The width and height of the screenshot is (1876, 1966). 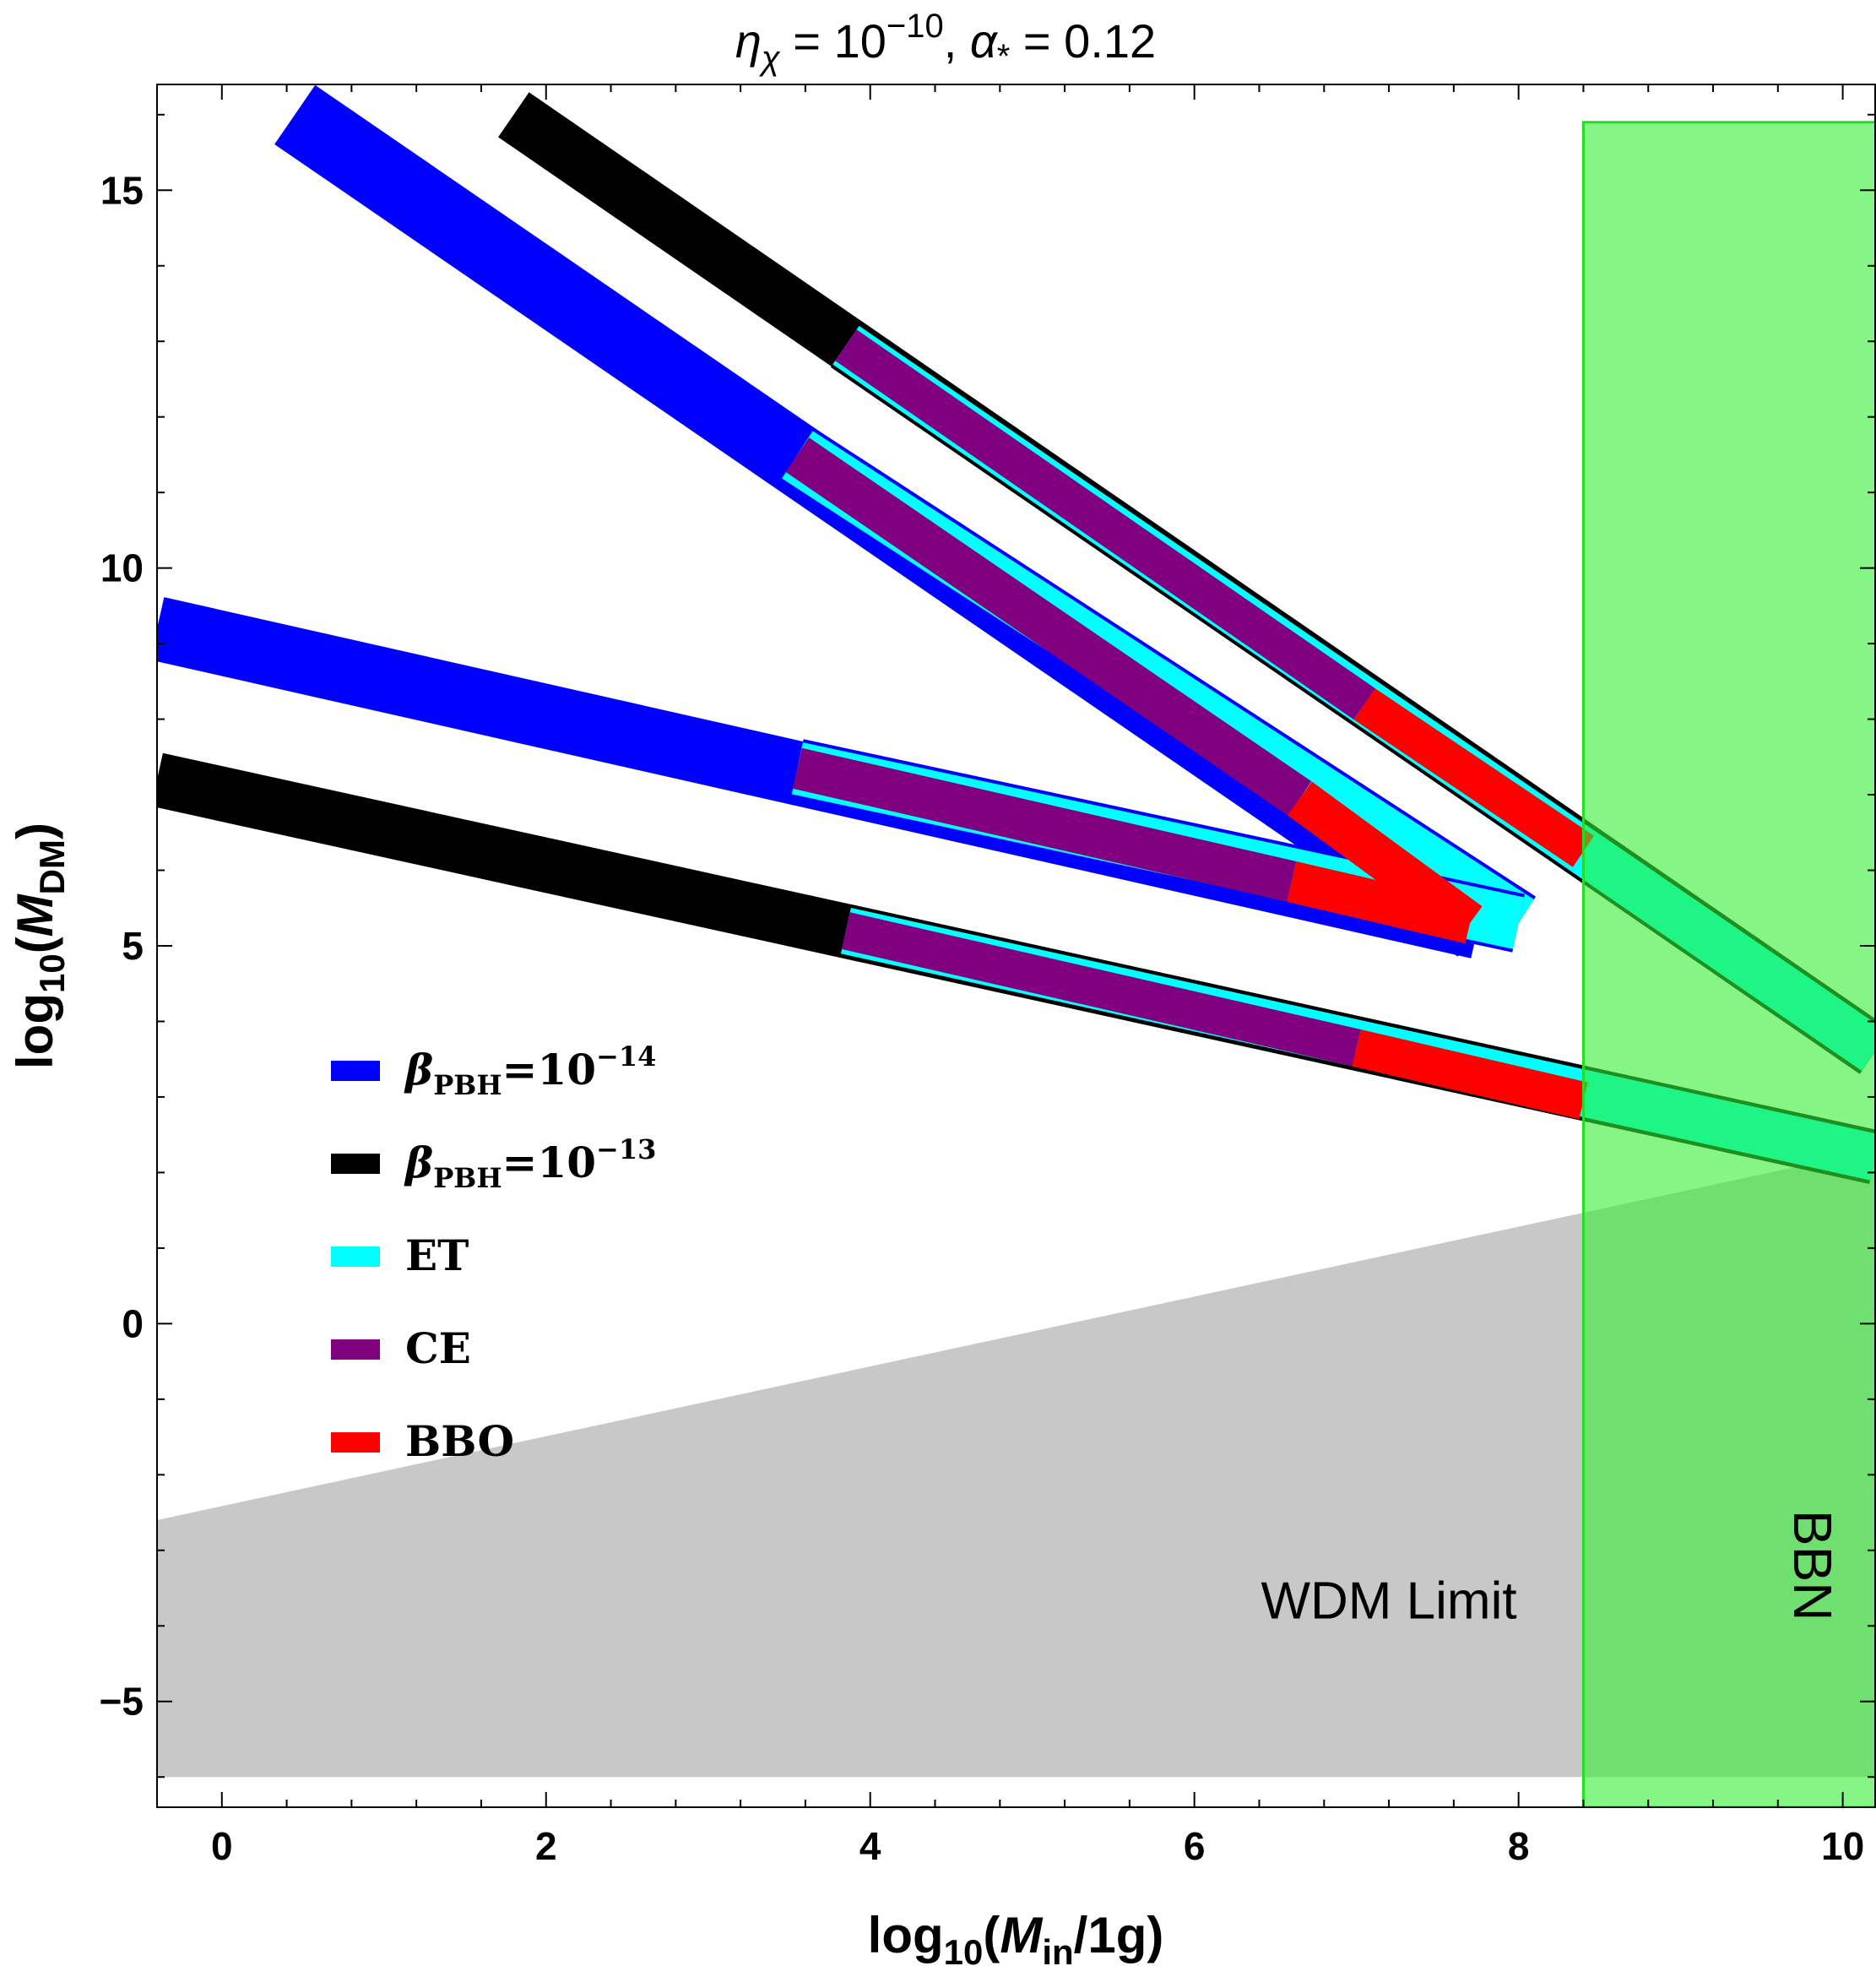 What do you see at coordinates (530, 1163) in the screenshot?
I see `legend-label: βPBH=10−13` at bounding box center [530, 1163].